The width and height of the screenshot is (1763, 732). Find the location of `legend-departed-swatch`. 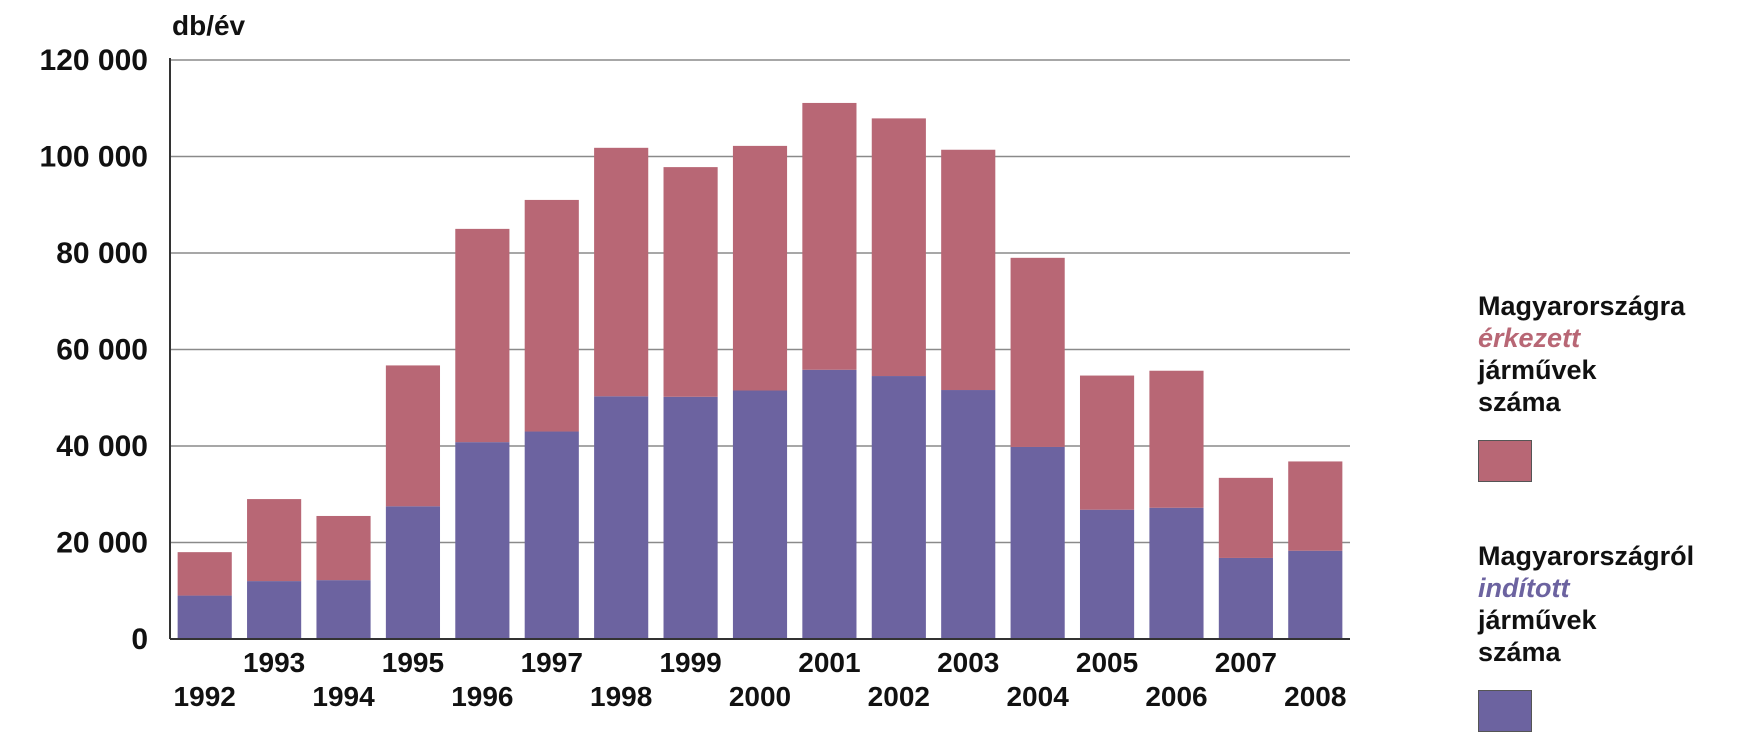

legend-departed-swatch is located at coordinates (1505, 711).